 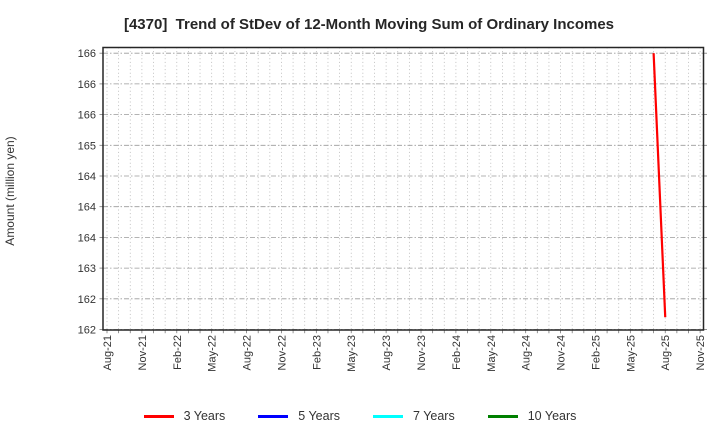 I want to click on legend-item-5-years: 5 Years, so click(x=299, y=416).